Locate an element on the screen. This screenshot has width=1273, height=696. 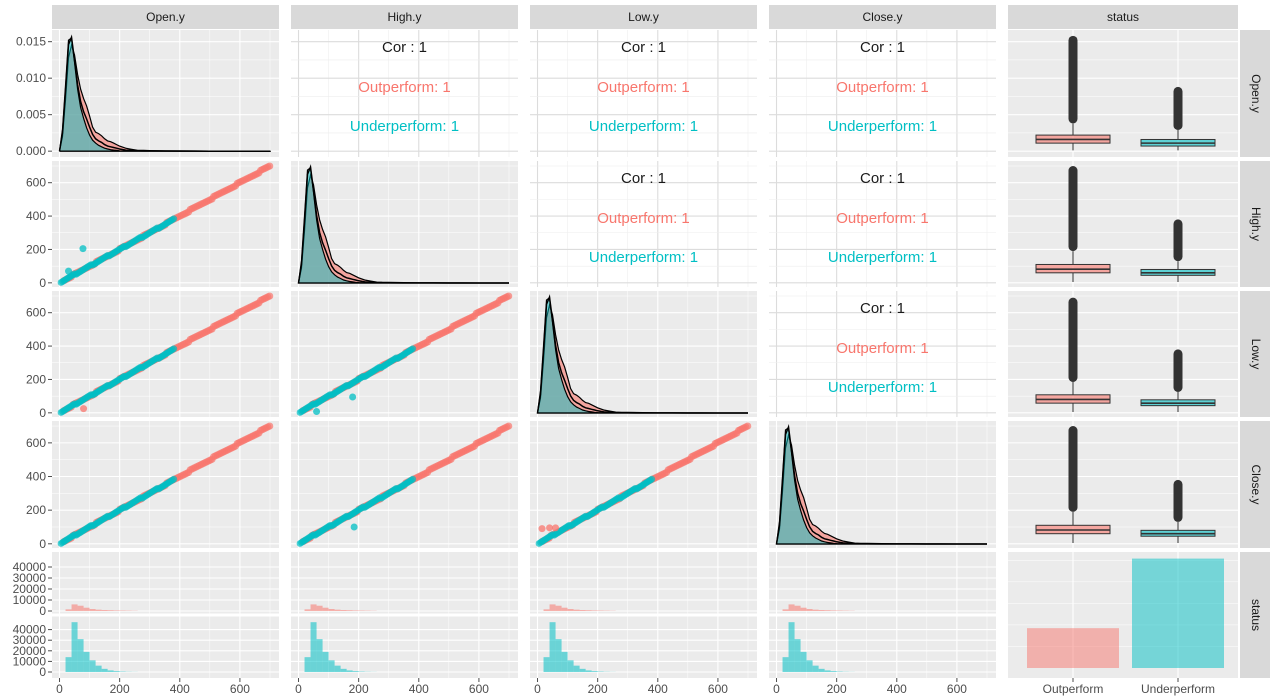
panel-r2-c1 is located at coordinates (404, 354).